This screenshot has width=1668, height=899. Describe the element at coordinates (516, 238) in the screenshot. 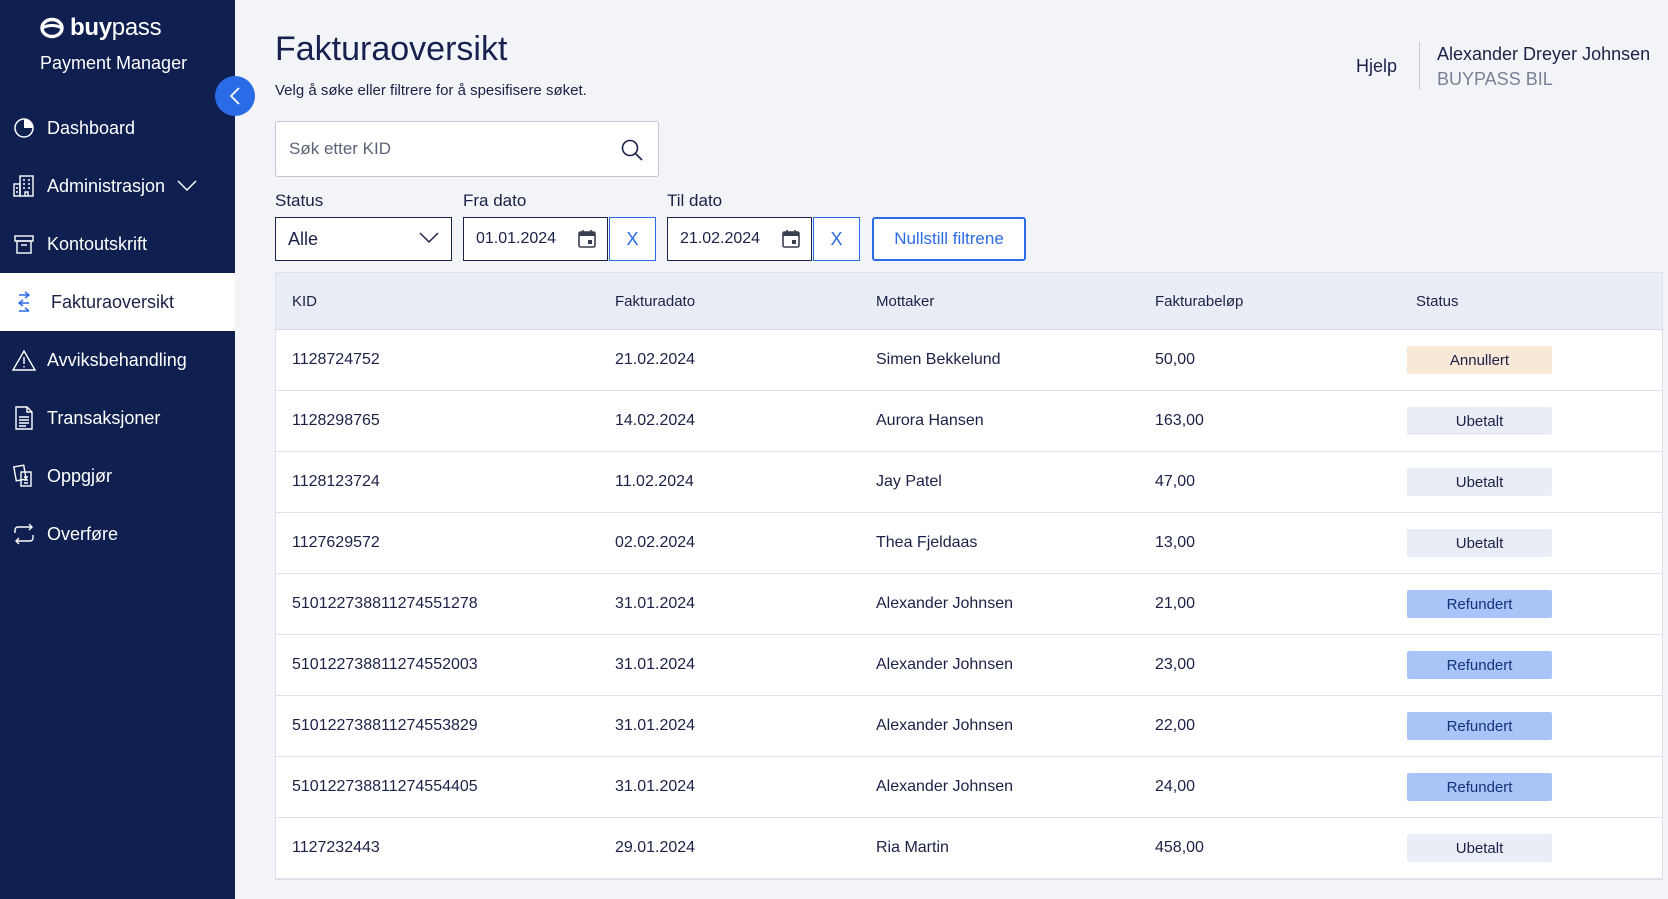

I see `from-date-value: 01.01.2024` at that location.